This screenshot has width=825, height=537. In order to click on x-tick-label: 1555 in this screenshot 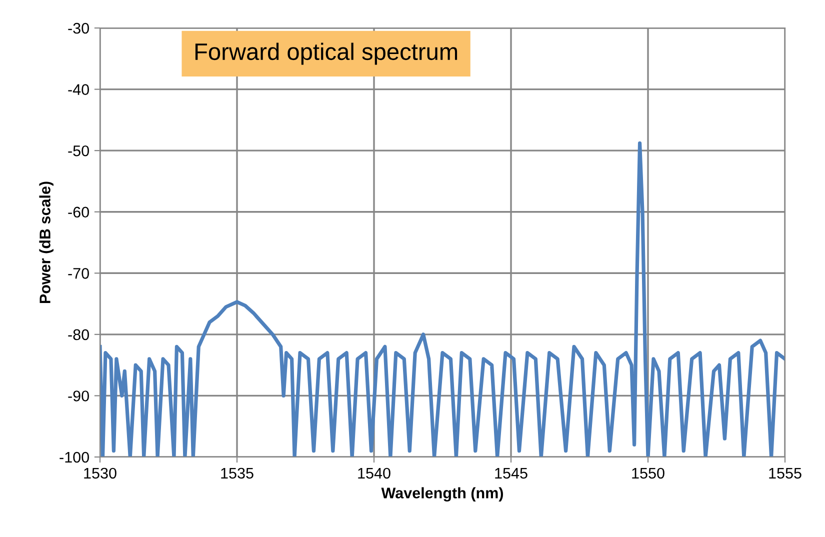, I will do `click(785, 473)`.